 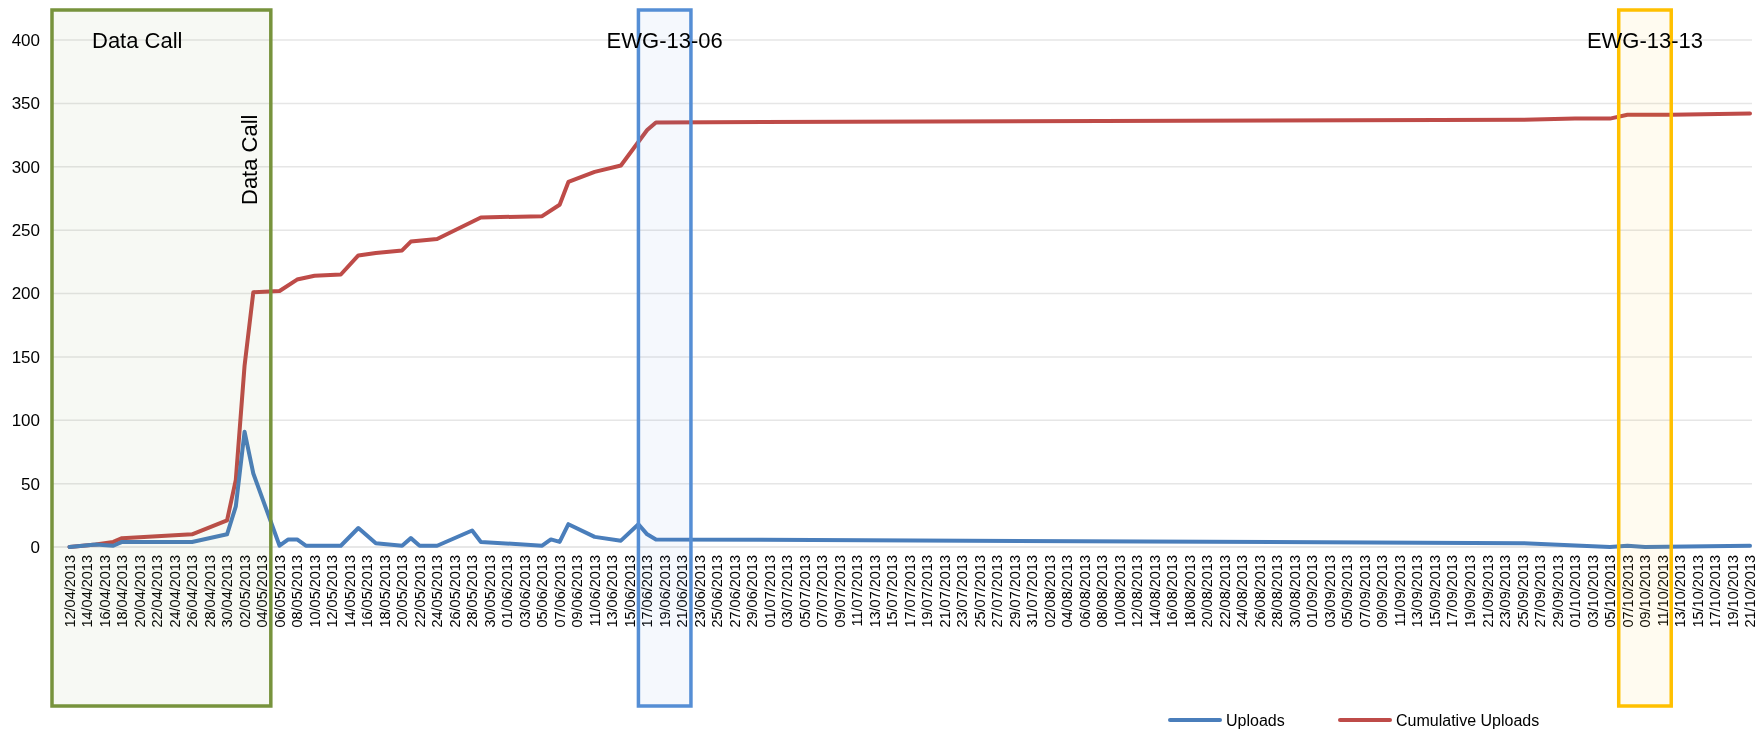 What do you see at coordinates (1575, 591) in the screenshot?
I see `x-tick-label: 01/10/2013` at bounding box center [1575, 591].